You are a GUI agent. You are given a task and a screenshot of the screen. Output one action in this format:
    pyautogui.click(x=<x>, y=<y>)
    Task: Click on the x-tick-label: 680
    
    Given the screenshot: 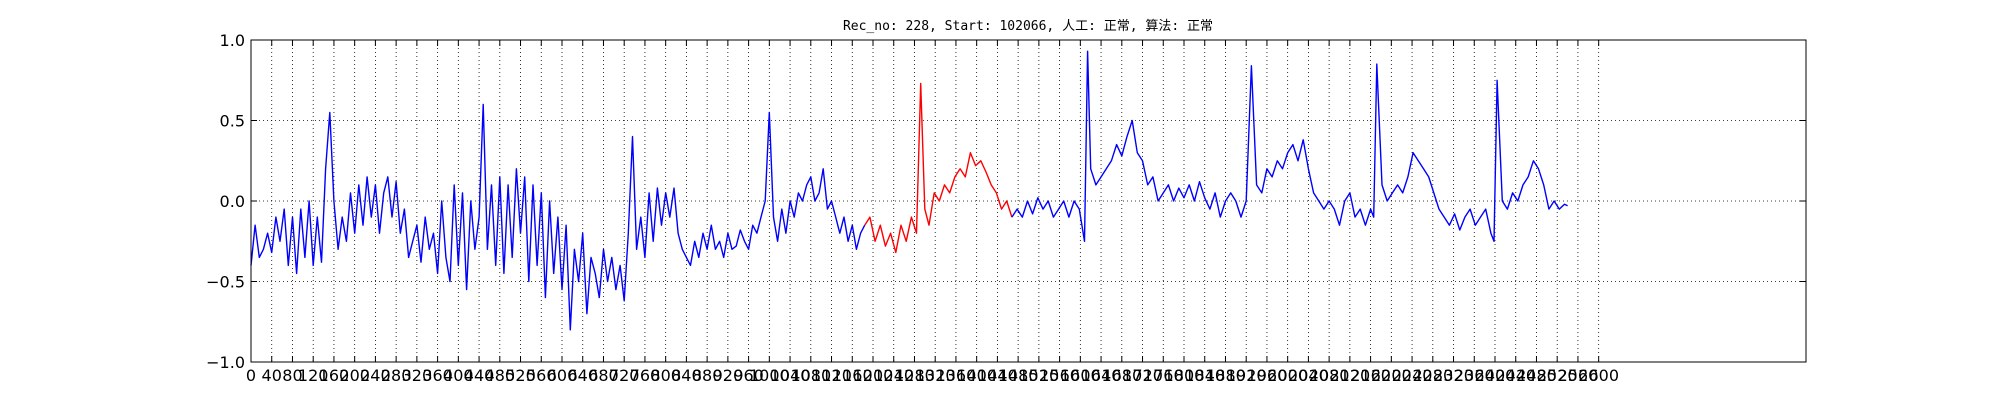 What is the action you would take?
    pyautogui.click(x=603, y=375)
    